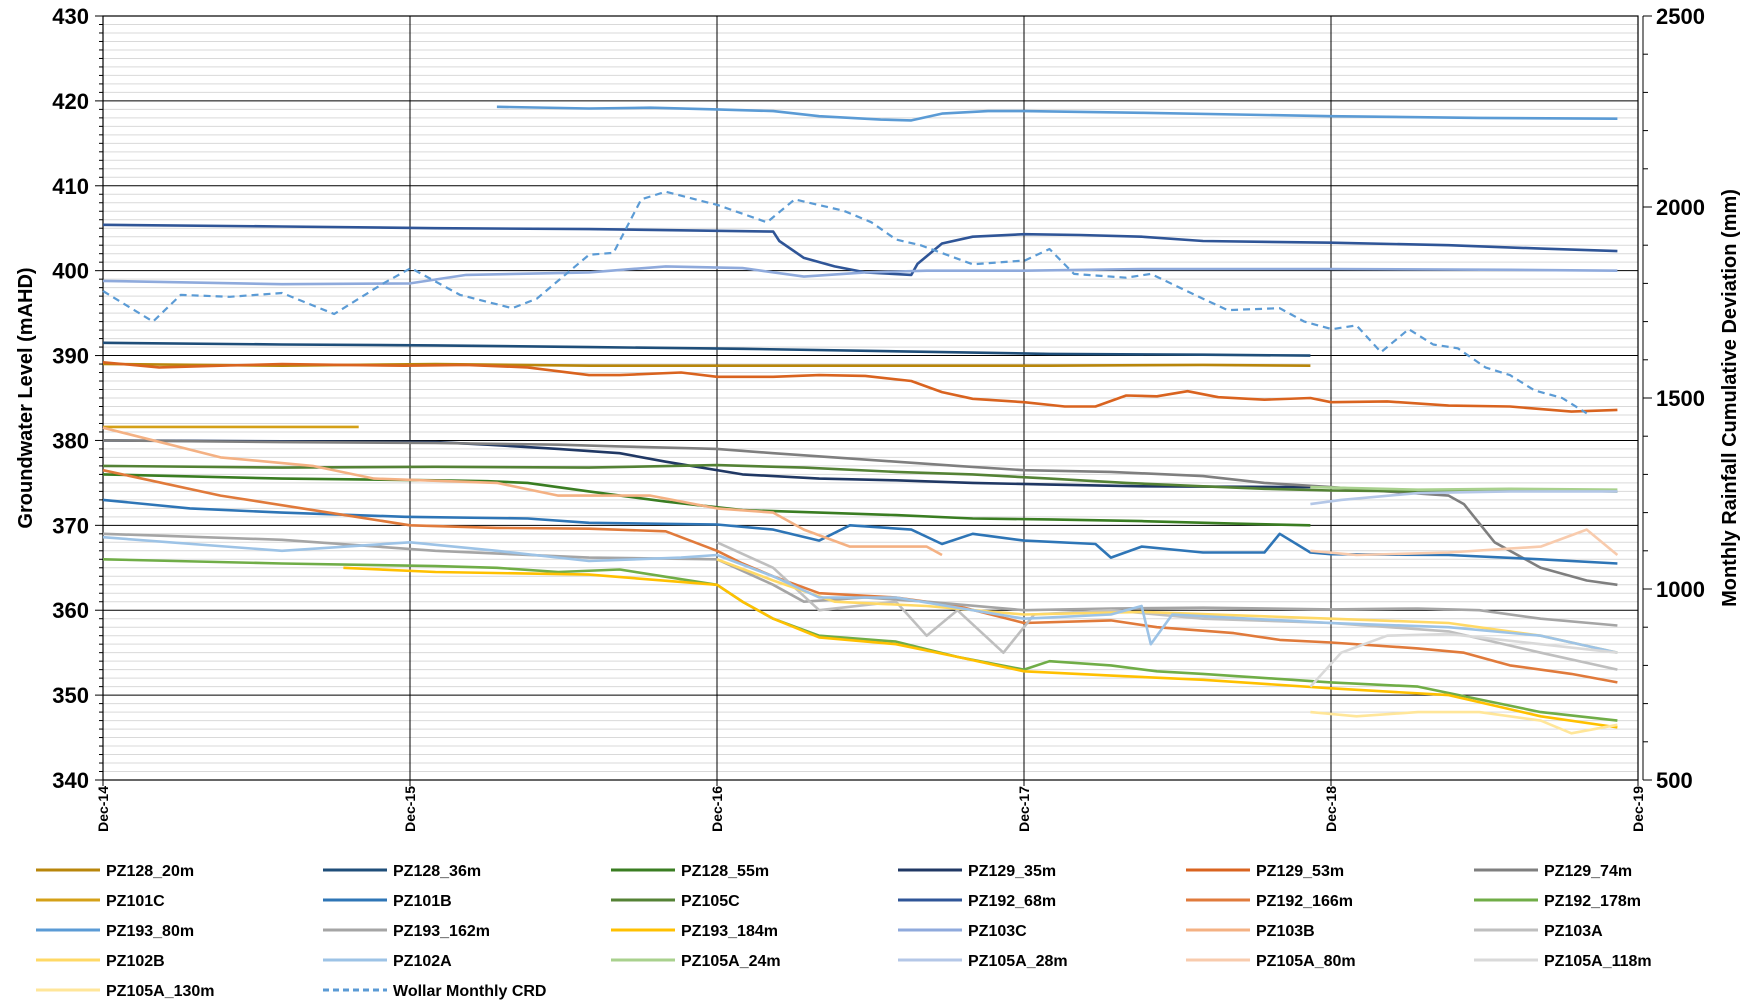 The width and height of the screenshot is (1749, 1004). Describe the element at coordinates (1250, 931) in the screenshot. I see `legend-item: PZ103B` at that location.